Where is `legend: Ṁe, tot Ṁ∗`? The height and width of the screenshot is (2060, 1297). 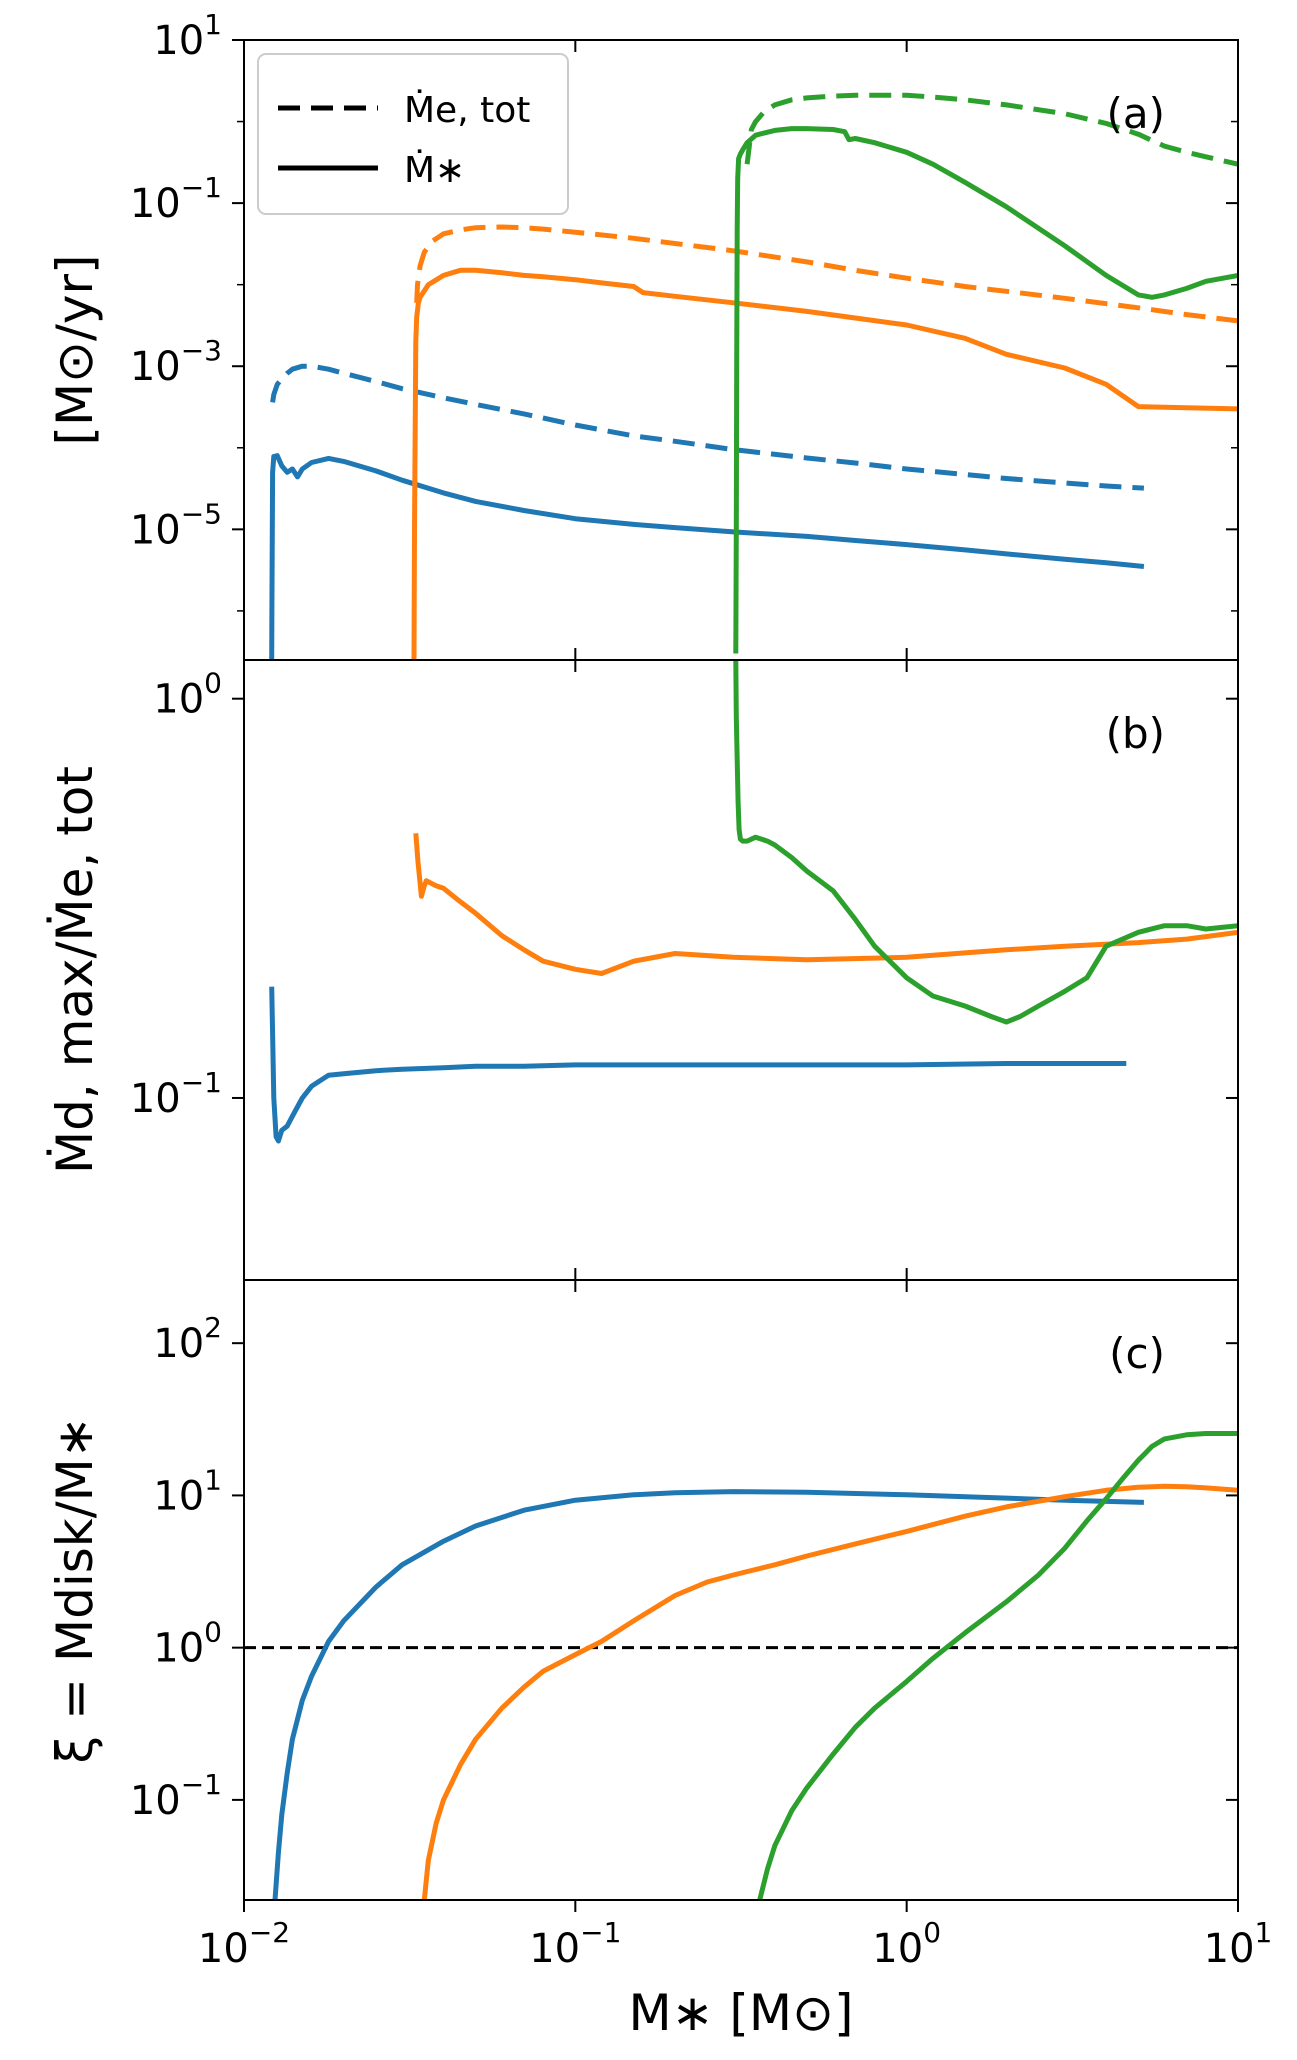
legend: Ṁe, tot Ṁ∗ is located at coordinates (413, 134).